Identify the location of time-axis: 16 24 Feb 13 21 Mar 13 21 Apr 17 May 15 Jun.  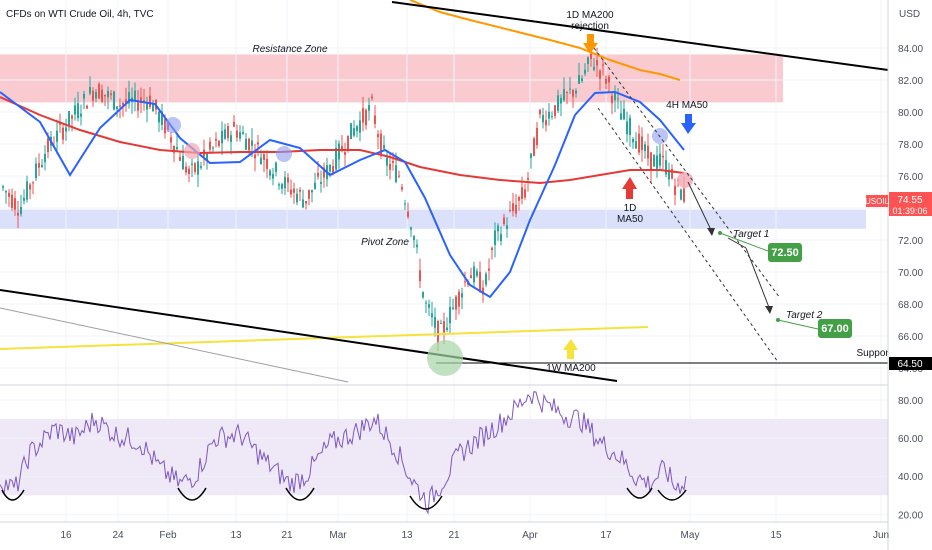
(474, 535).